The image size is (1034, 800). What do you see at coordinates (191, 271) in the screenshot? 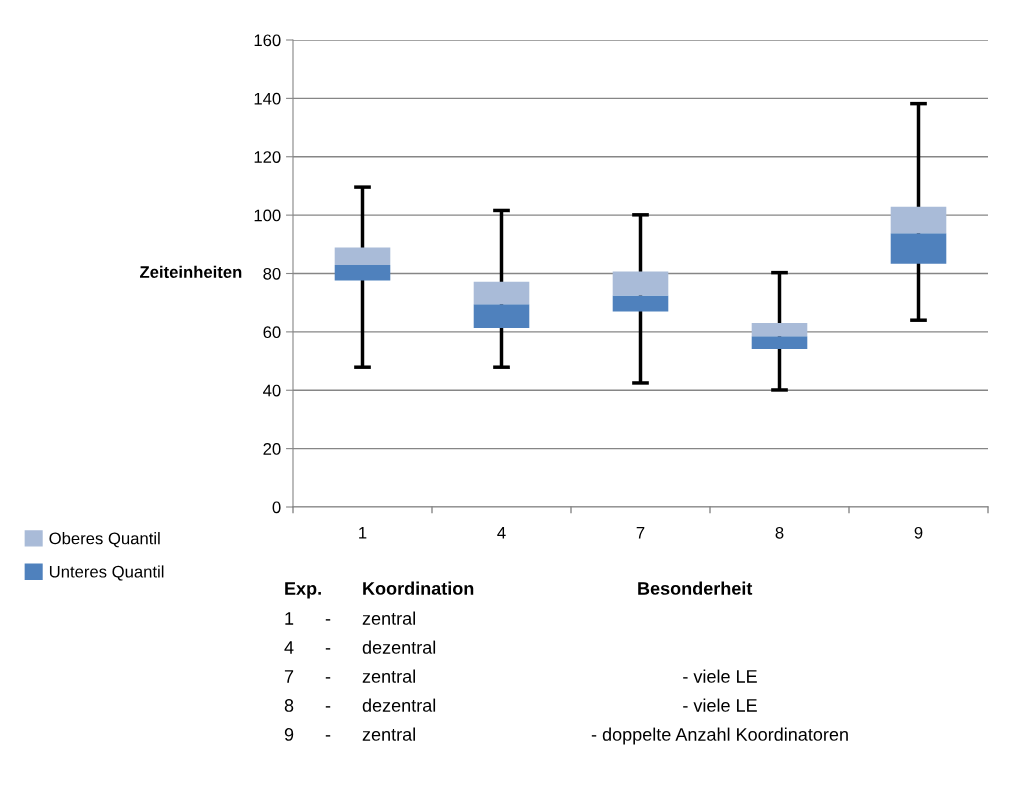
I see `y-axis-title: Zeiteinheiten` at bounding box center [191, 271].